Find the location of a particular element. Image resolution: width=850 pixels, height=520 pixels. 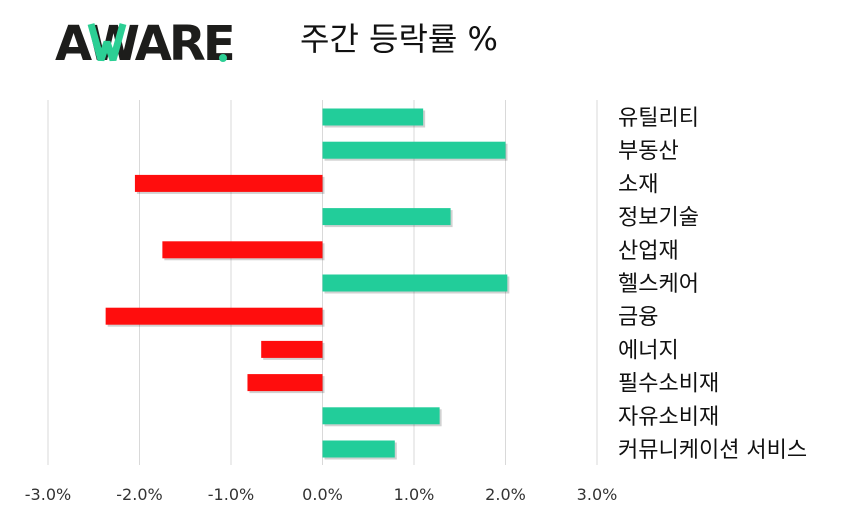

svg-text: AWARE is located at coordinates (144, 43).